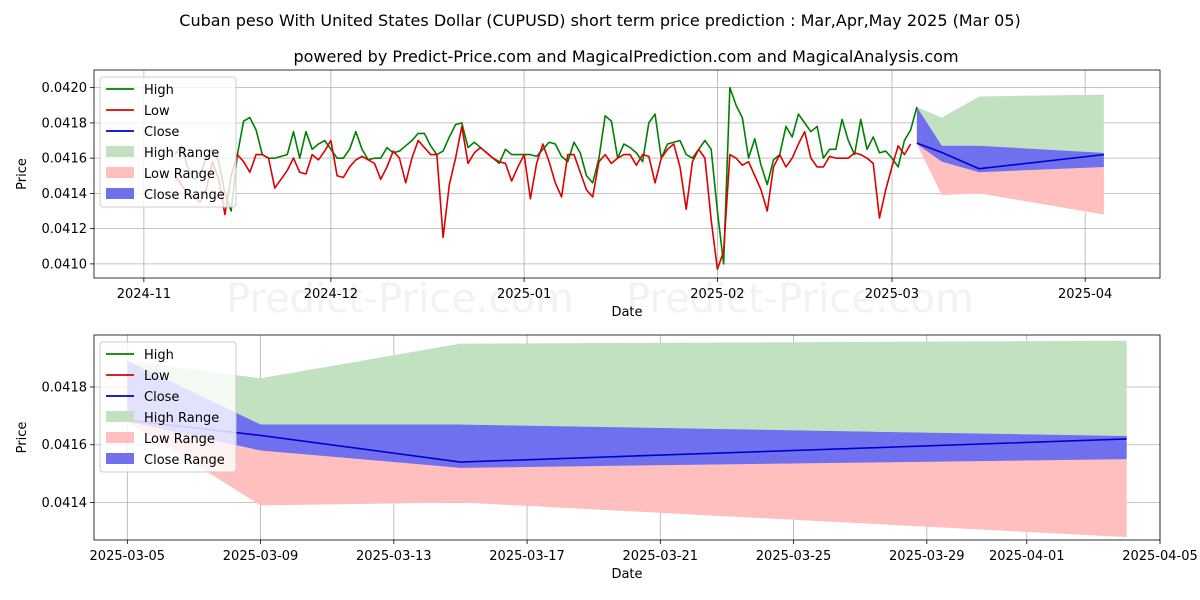 The width and height of the screenshot is (1200, 600). I want to click on x-tick-label: 2025-03-09, so click(261, 556).